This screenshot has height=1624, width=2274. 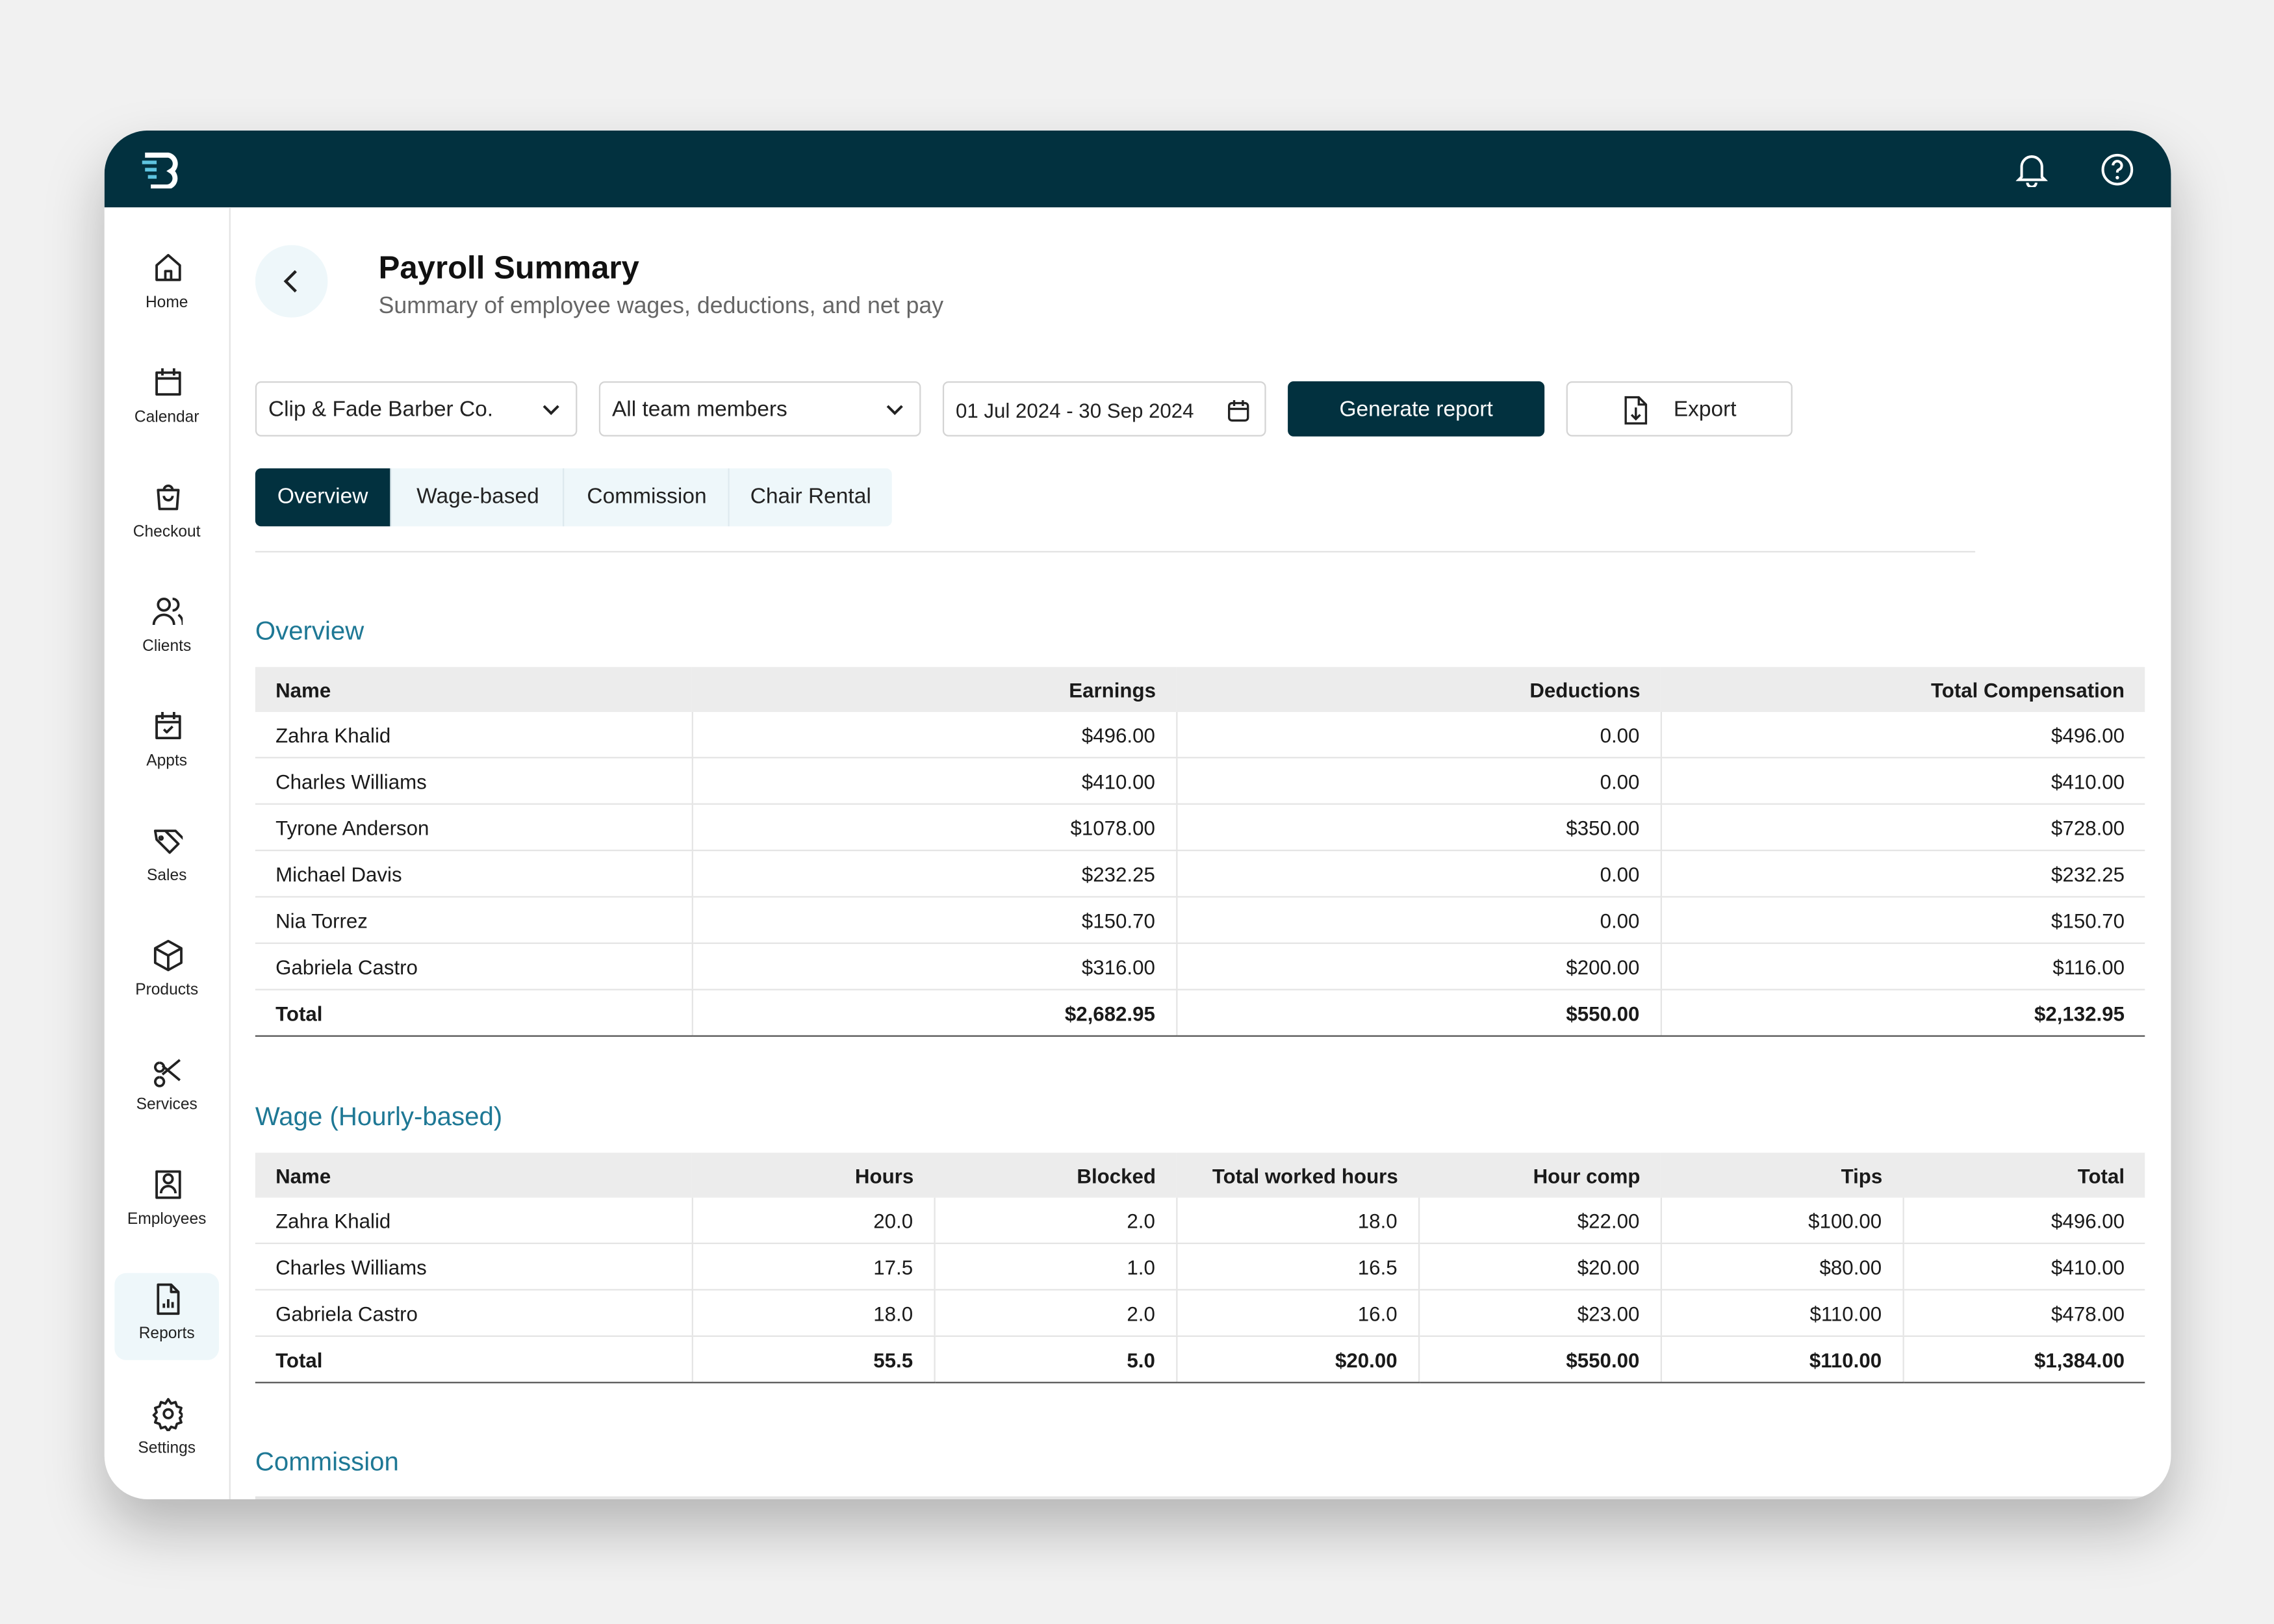 What do you see at coordinates (167, 1105) in the screenshot?
I see `nav-label: Services` at bounding box center [167, 1105].